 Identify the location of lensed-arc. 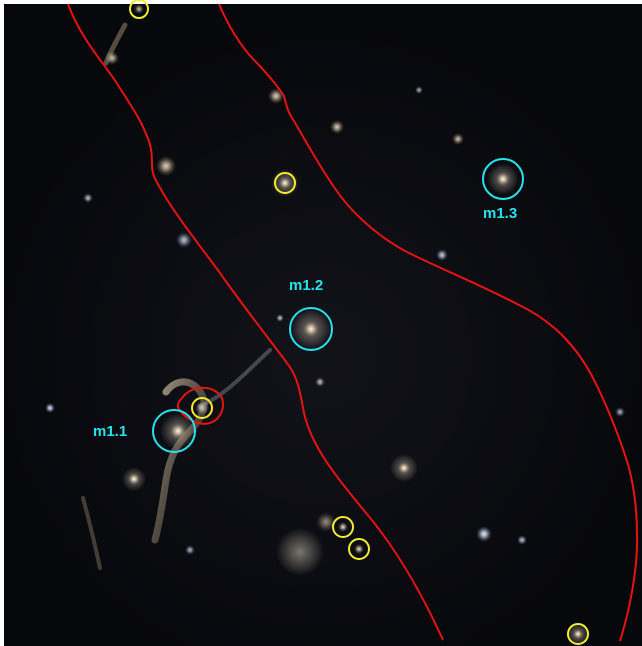
(179, 461).